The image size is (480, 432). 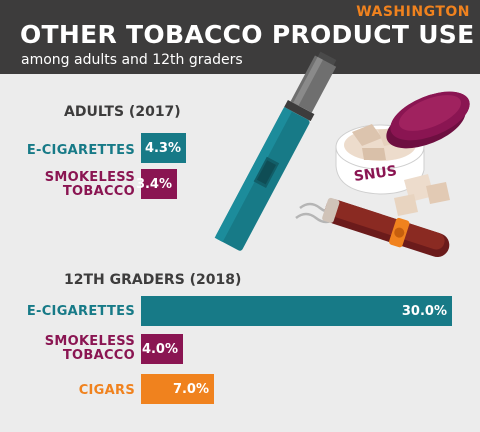 What do you see at coordinates (424, 311) in the screenshot?
I see `value-label: 30.0%` at bounding box center [424, 311].